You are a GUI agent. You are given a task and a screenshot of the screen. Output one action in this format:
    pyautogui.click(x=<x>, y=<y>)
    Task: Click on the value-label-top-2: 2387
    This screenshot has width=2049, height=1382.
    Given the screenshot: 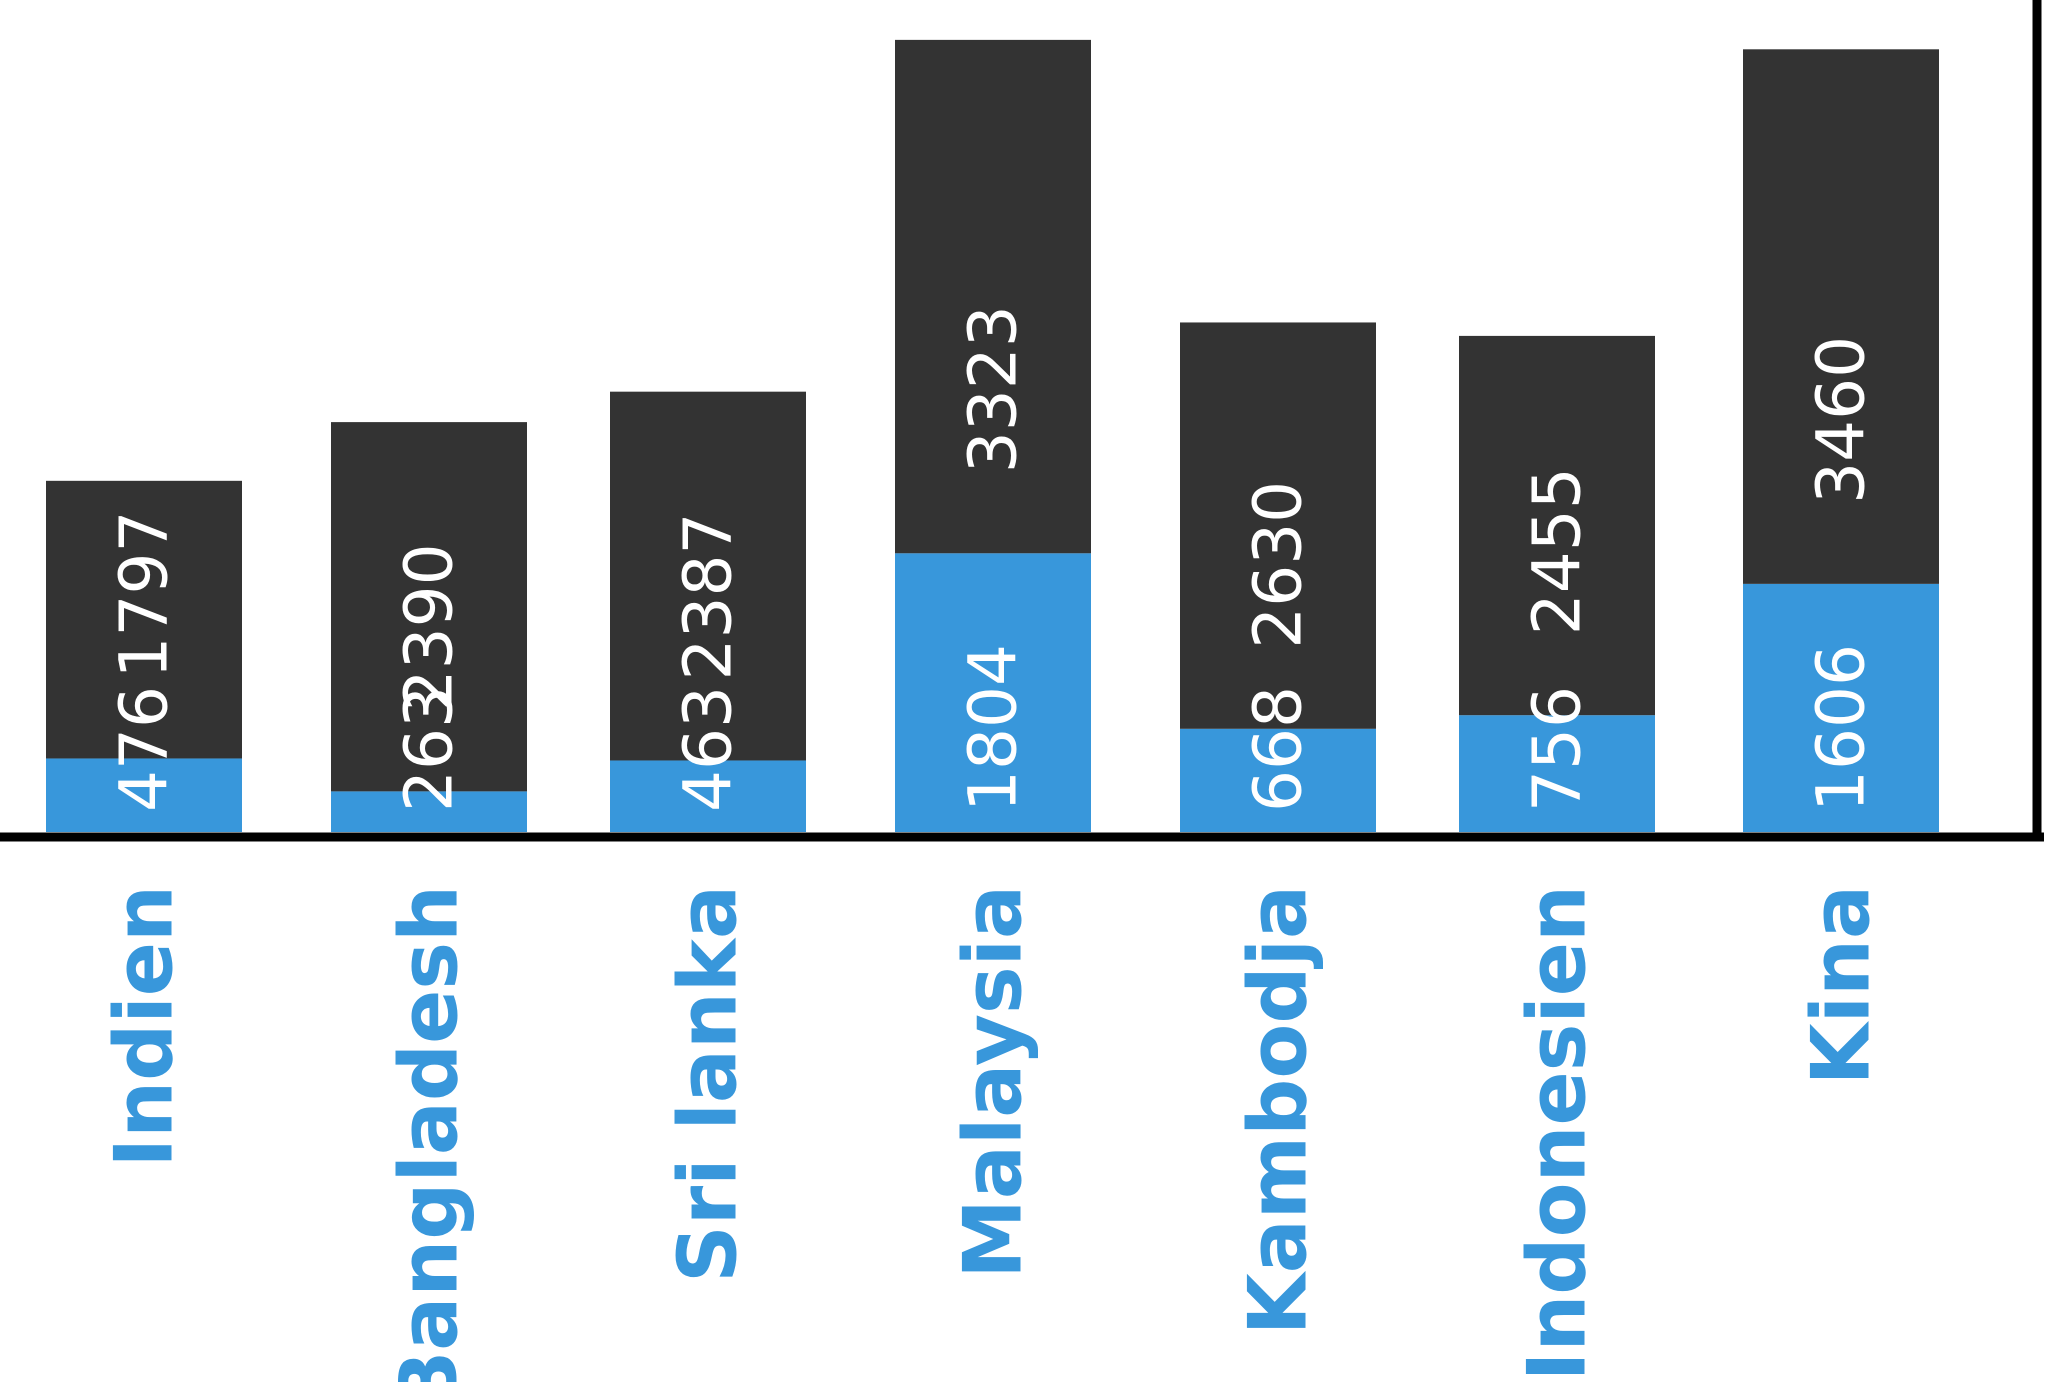 What is the action you would take?
    pyautogui.click(x=708, y=596)
    